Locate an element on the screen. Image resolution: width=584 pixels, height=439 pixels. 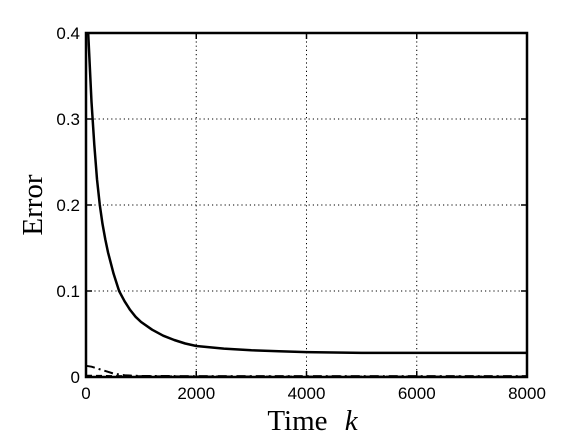
x-tick-label: 4000 is located at coordinates (307, 393).